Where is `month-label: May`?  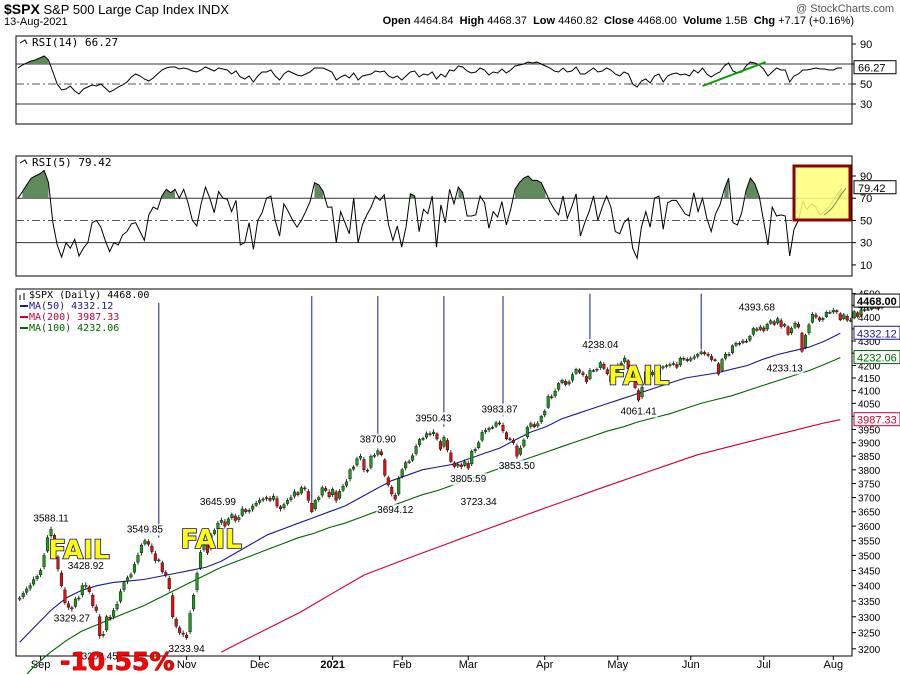
month-label: May is located at coordinates (617, 665).